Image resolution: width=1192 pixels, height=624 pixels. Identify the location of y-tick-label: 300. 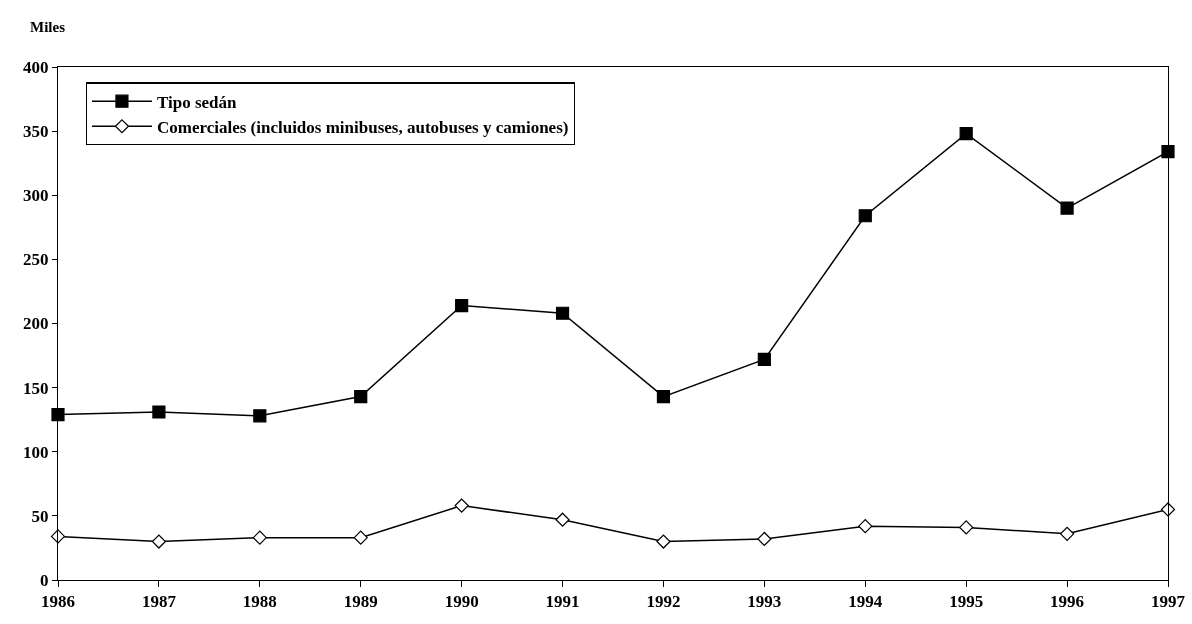
(36, 196).